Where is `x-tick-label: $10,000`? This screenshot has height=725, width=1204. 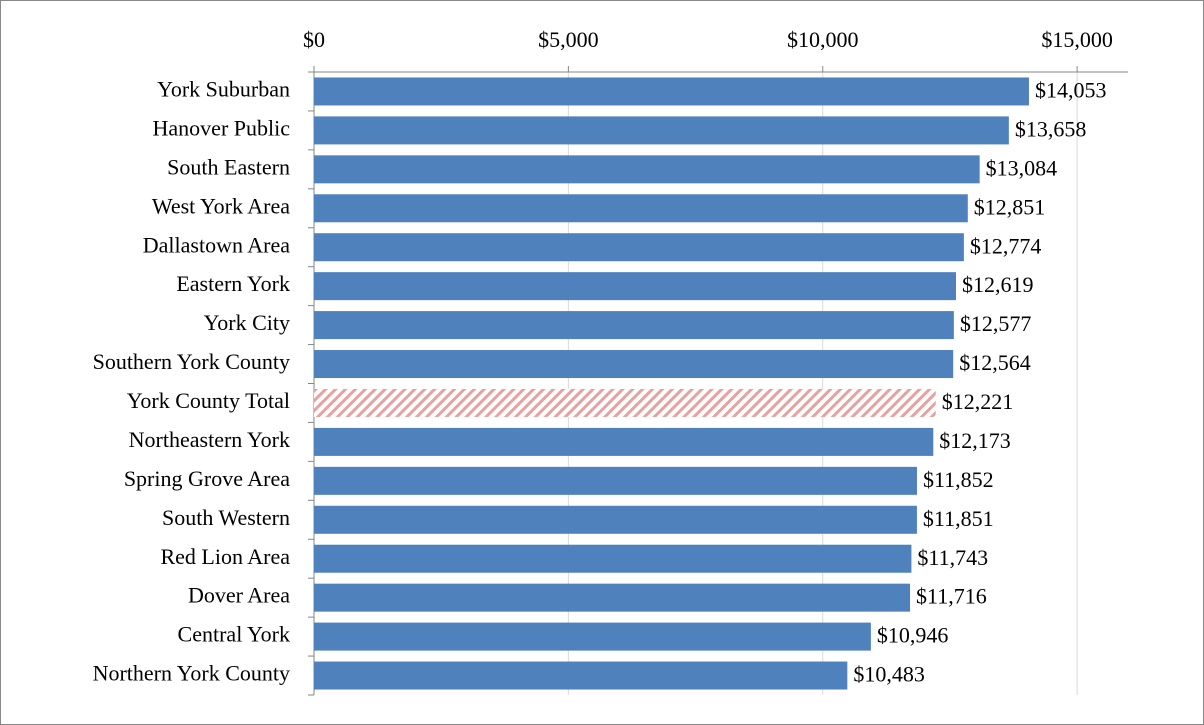
x-tick-label: $10,000 is located at coordinates (823, 39).